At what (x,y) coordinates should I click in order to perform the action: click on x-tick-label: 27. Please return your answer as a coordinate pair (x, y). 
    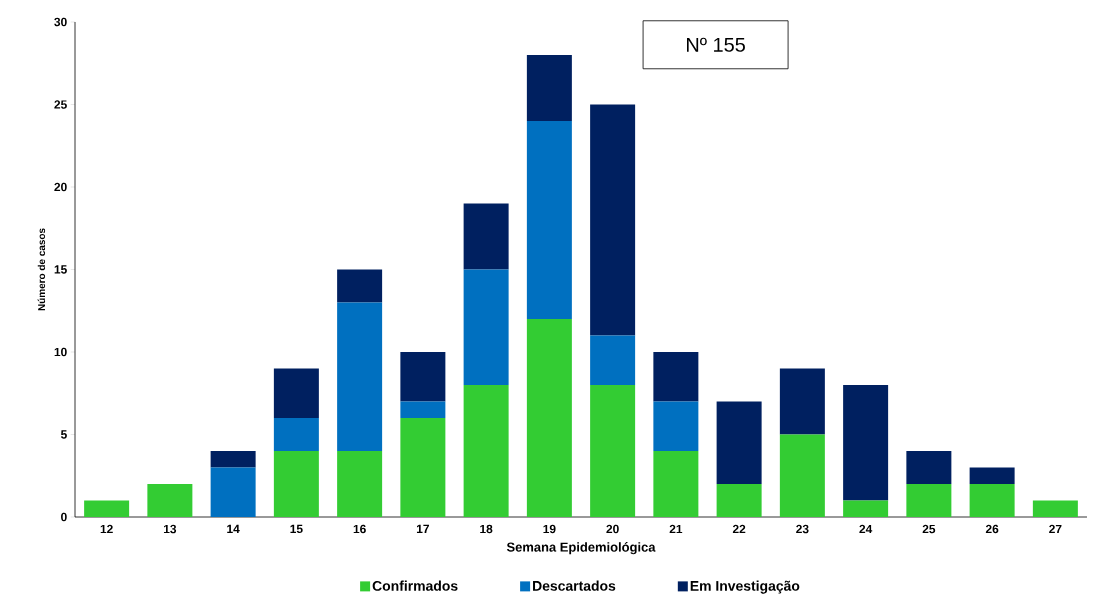
    Looking at the image, I should click on (1055, 529).